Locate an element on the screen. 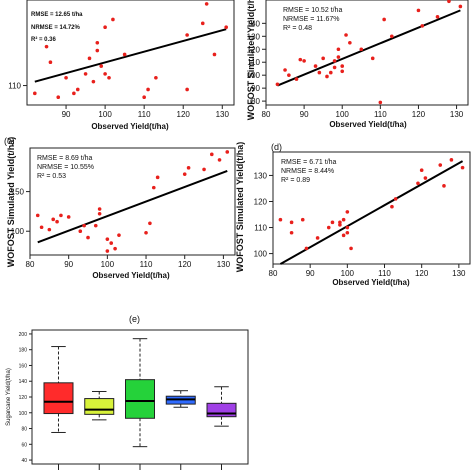  stat-r2: R² = 0.89 is located at coordinates (295, 180).